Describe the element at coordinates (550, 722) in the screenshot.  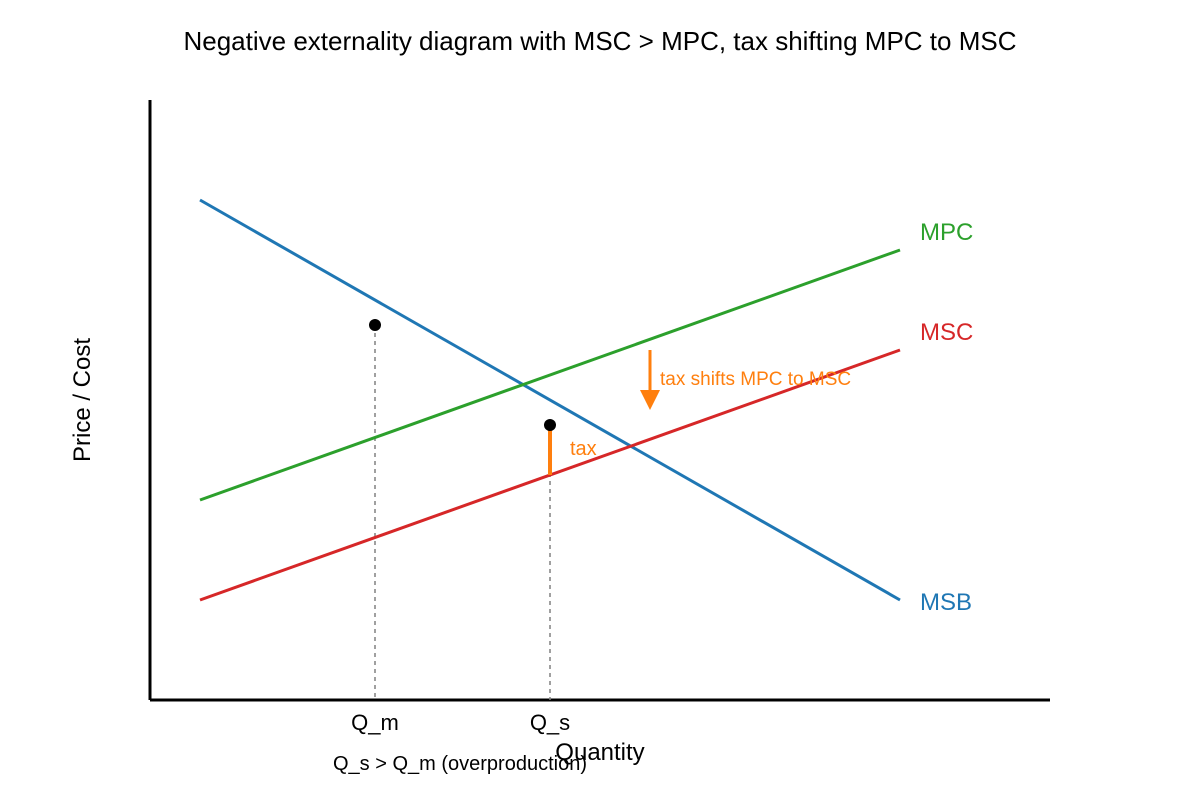
I see `q-s-label: Q_s` at that location.